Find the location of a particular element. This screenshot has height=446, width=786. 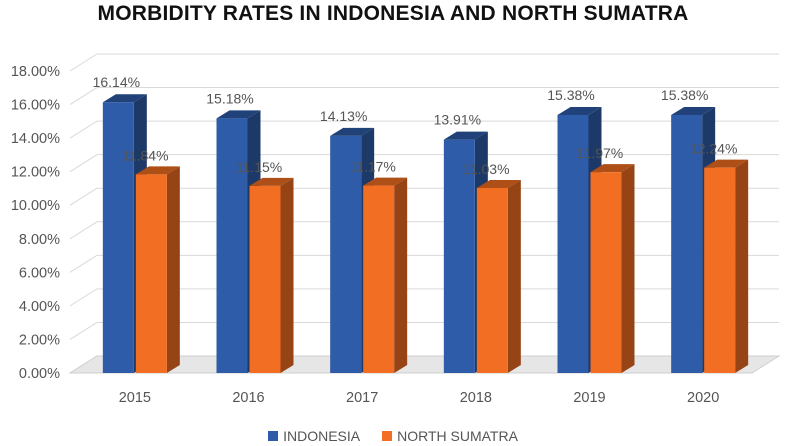

y-tick-label: 14.00% is located at coordinates (35, 139).